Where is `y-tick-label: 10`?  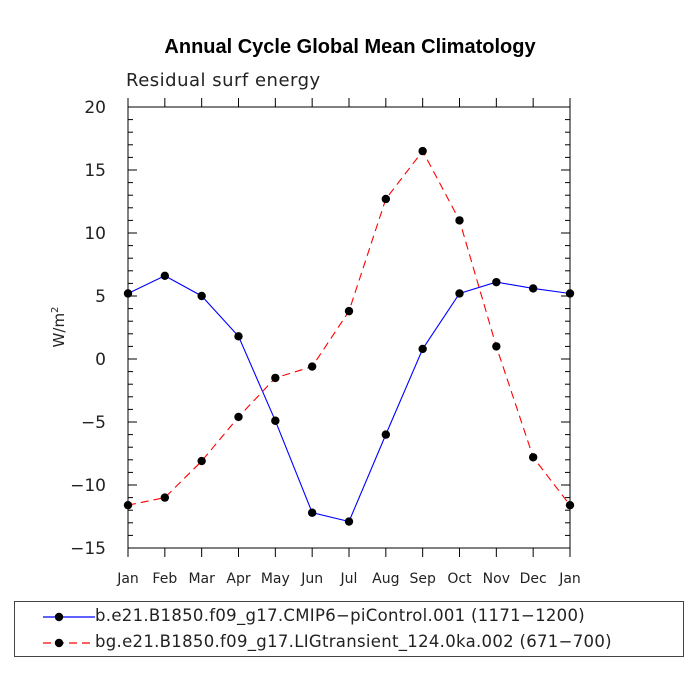
y-tick-label: 10 is located at coordinates (95, 234).